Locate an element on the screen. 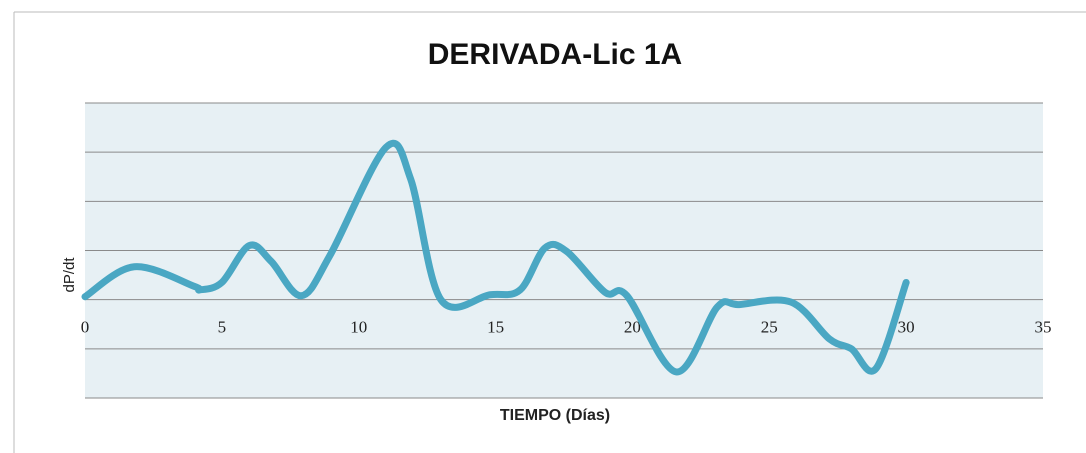 This screenshot has height=453, width=1086. x-tick-label: 30 is located at coordinates (906, 327).